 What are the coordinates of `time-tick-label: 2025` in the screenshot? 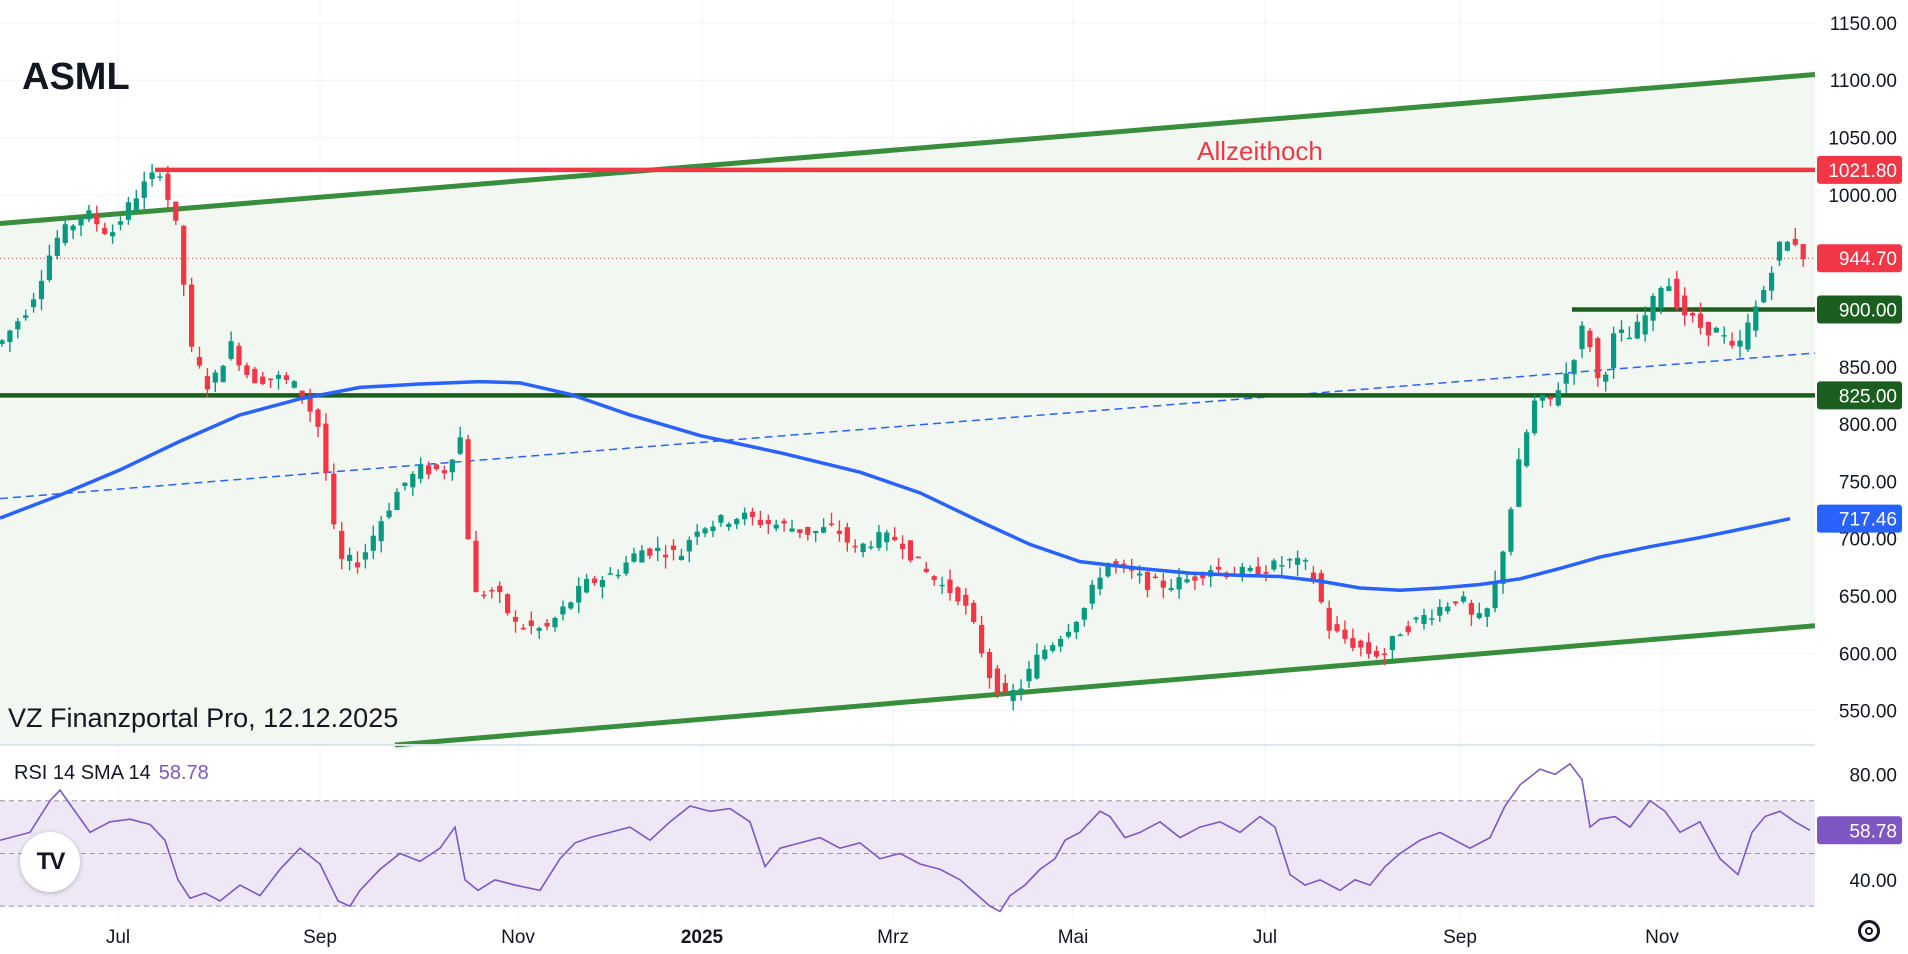 It's located at (702, 937).